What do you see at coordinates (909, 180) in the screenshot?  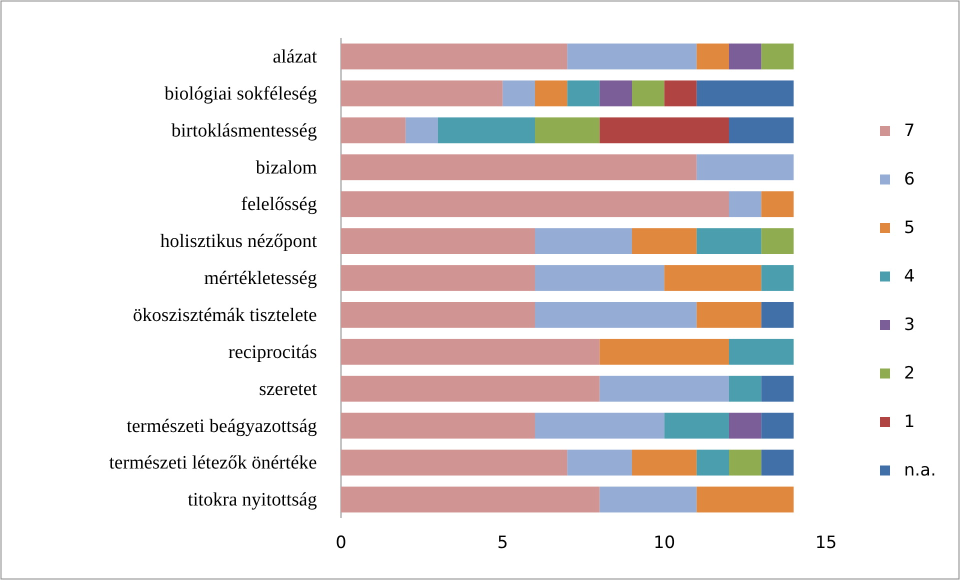 I see `legend-label: 6` at bounding box center [909, 180].